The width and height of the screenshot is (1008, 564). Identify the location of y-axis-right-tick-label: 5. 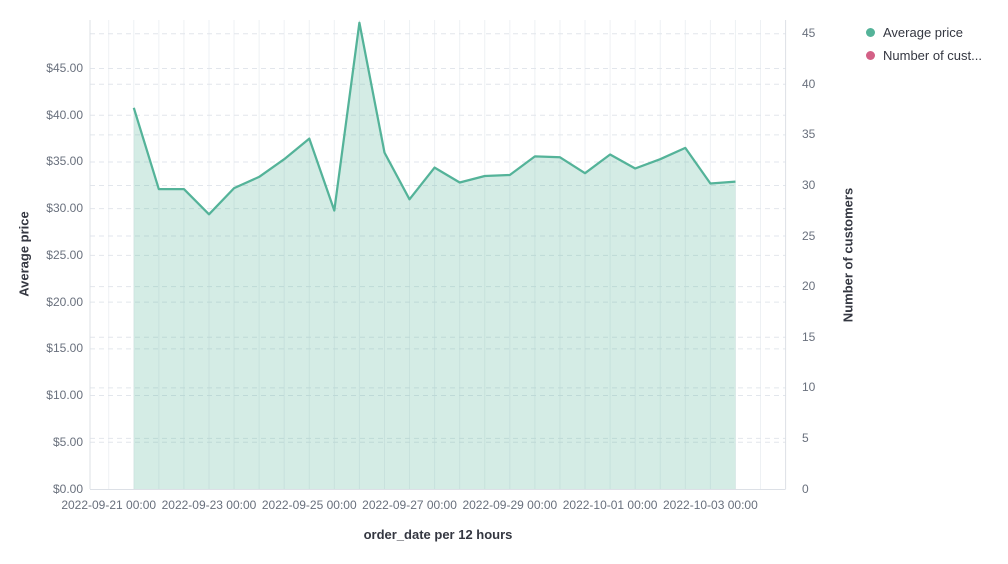
(805, 437).